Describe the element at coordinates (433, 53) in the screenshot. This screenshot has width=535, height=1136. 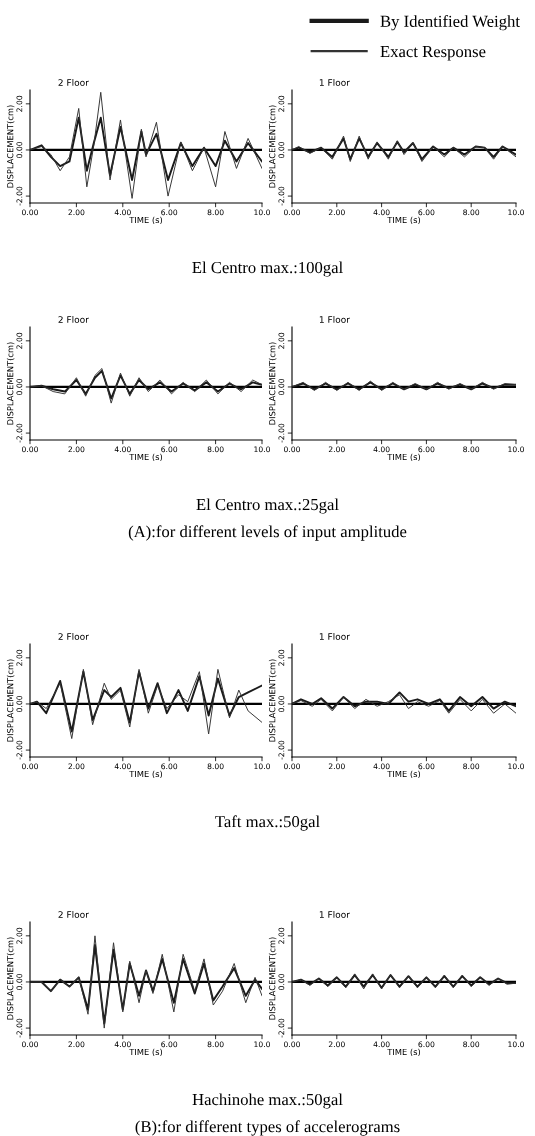
I see `legend-label: Exact Response` at that location.